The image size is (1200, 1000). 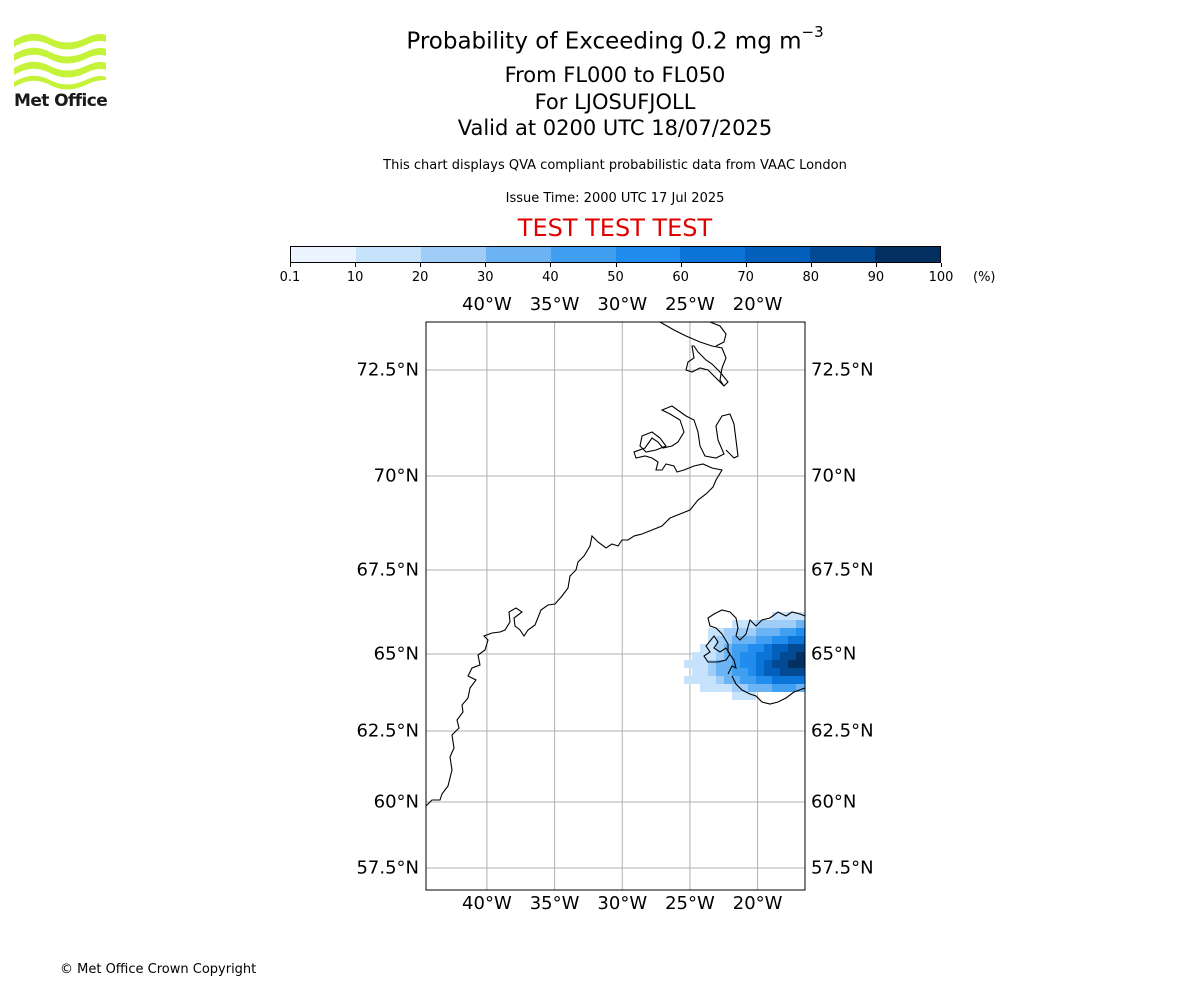 I want to click on probability-colorbar, so click(x=615, y=254).